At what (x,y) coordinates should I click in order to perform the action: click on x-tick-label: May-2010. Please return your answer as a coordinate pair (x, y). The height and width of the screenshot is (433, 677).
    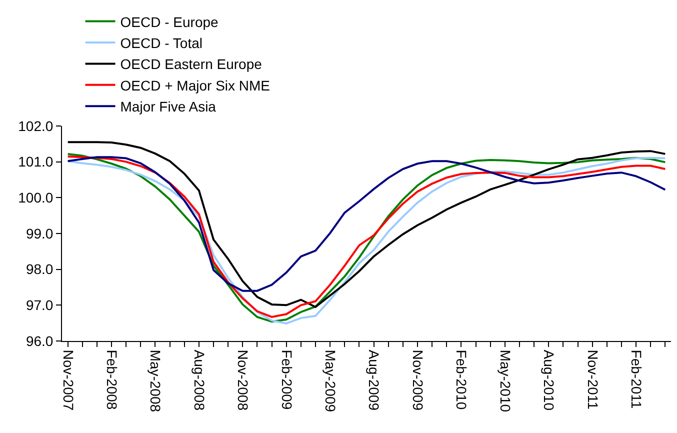
    Looking at the image, I should click on (505, 381).